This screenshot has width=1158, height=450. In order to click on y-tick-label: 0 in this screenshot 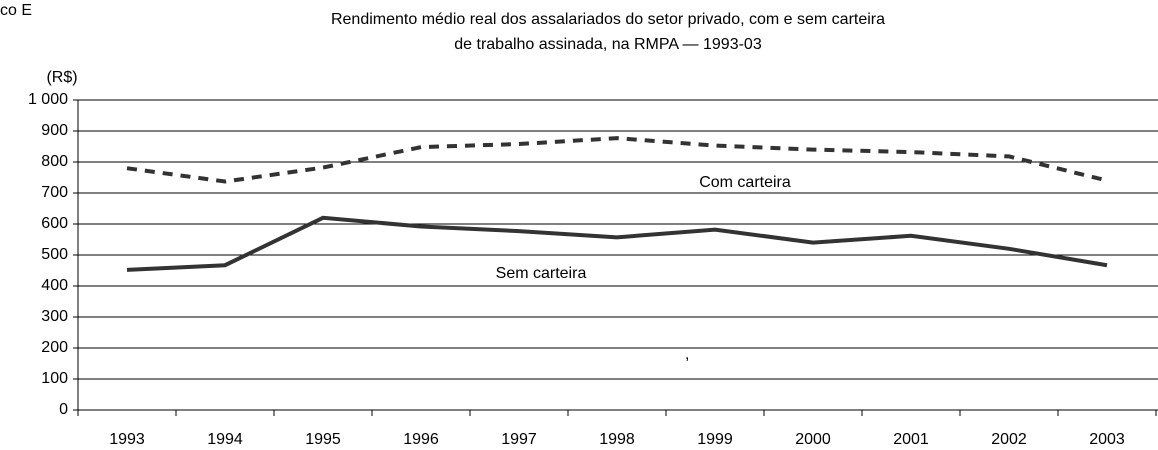, I will do `click(63, 409)`.